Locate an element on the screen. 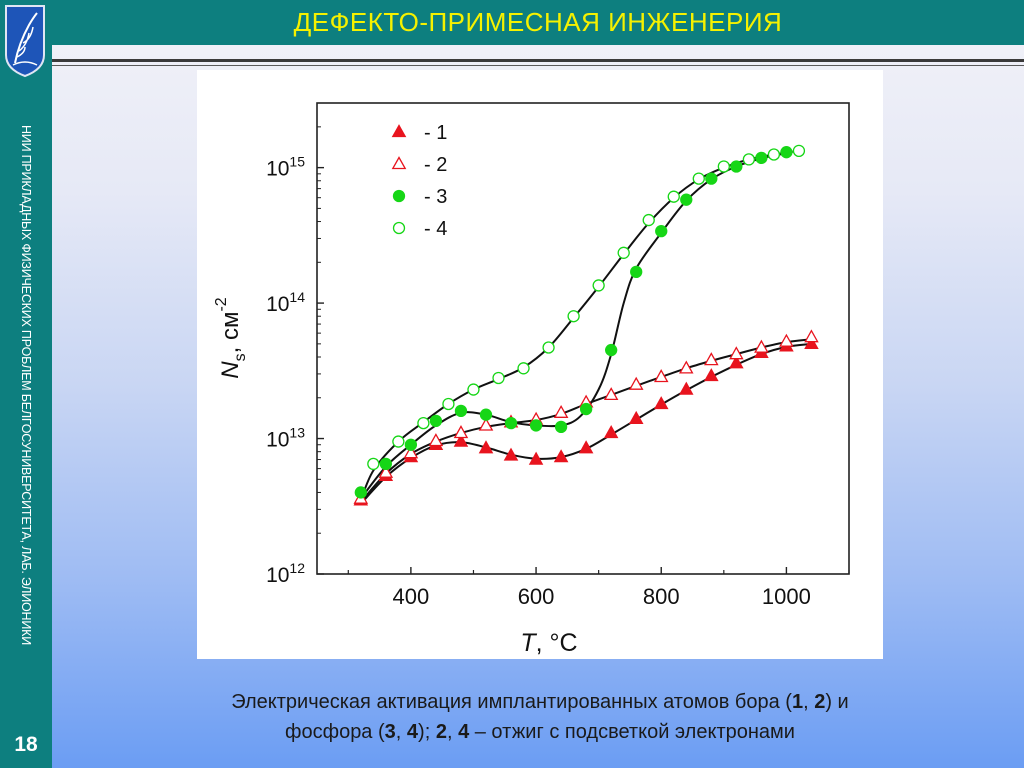 This screenshot has height=768, width=1024. legend-label-2: - 2 is located at coordinates (435, 165).